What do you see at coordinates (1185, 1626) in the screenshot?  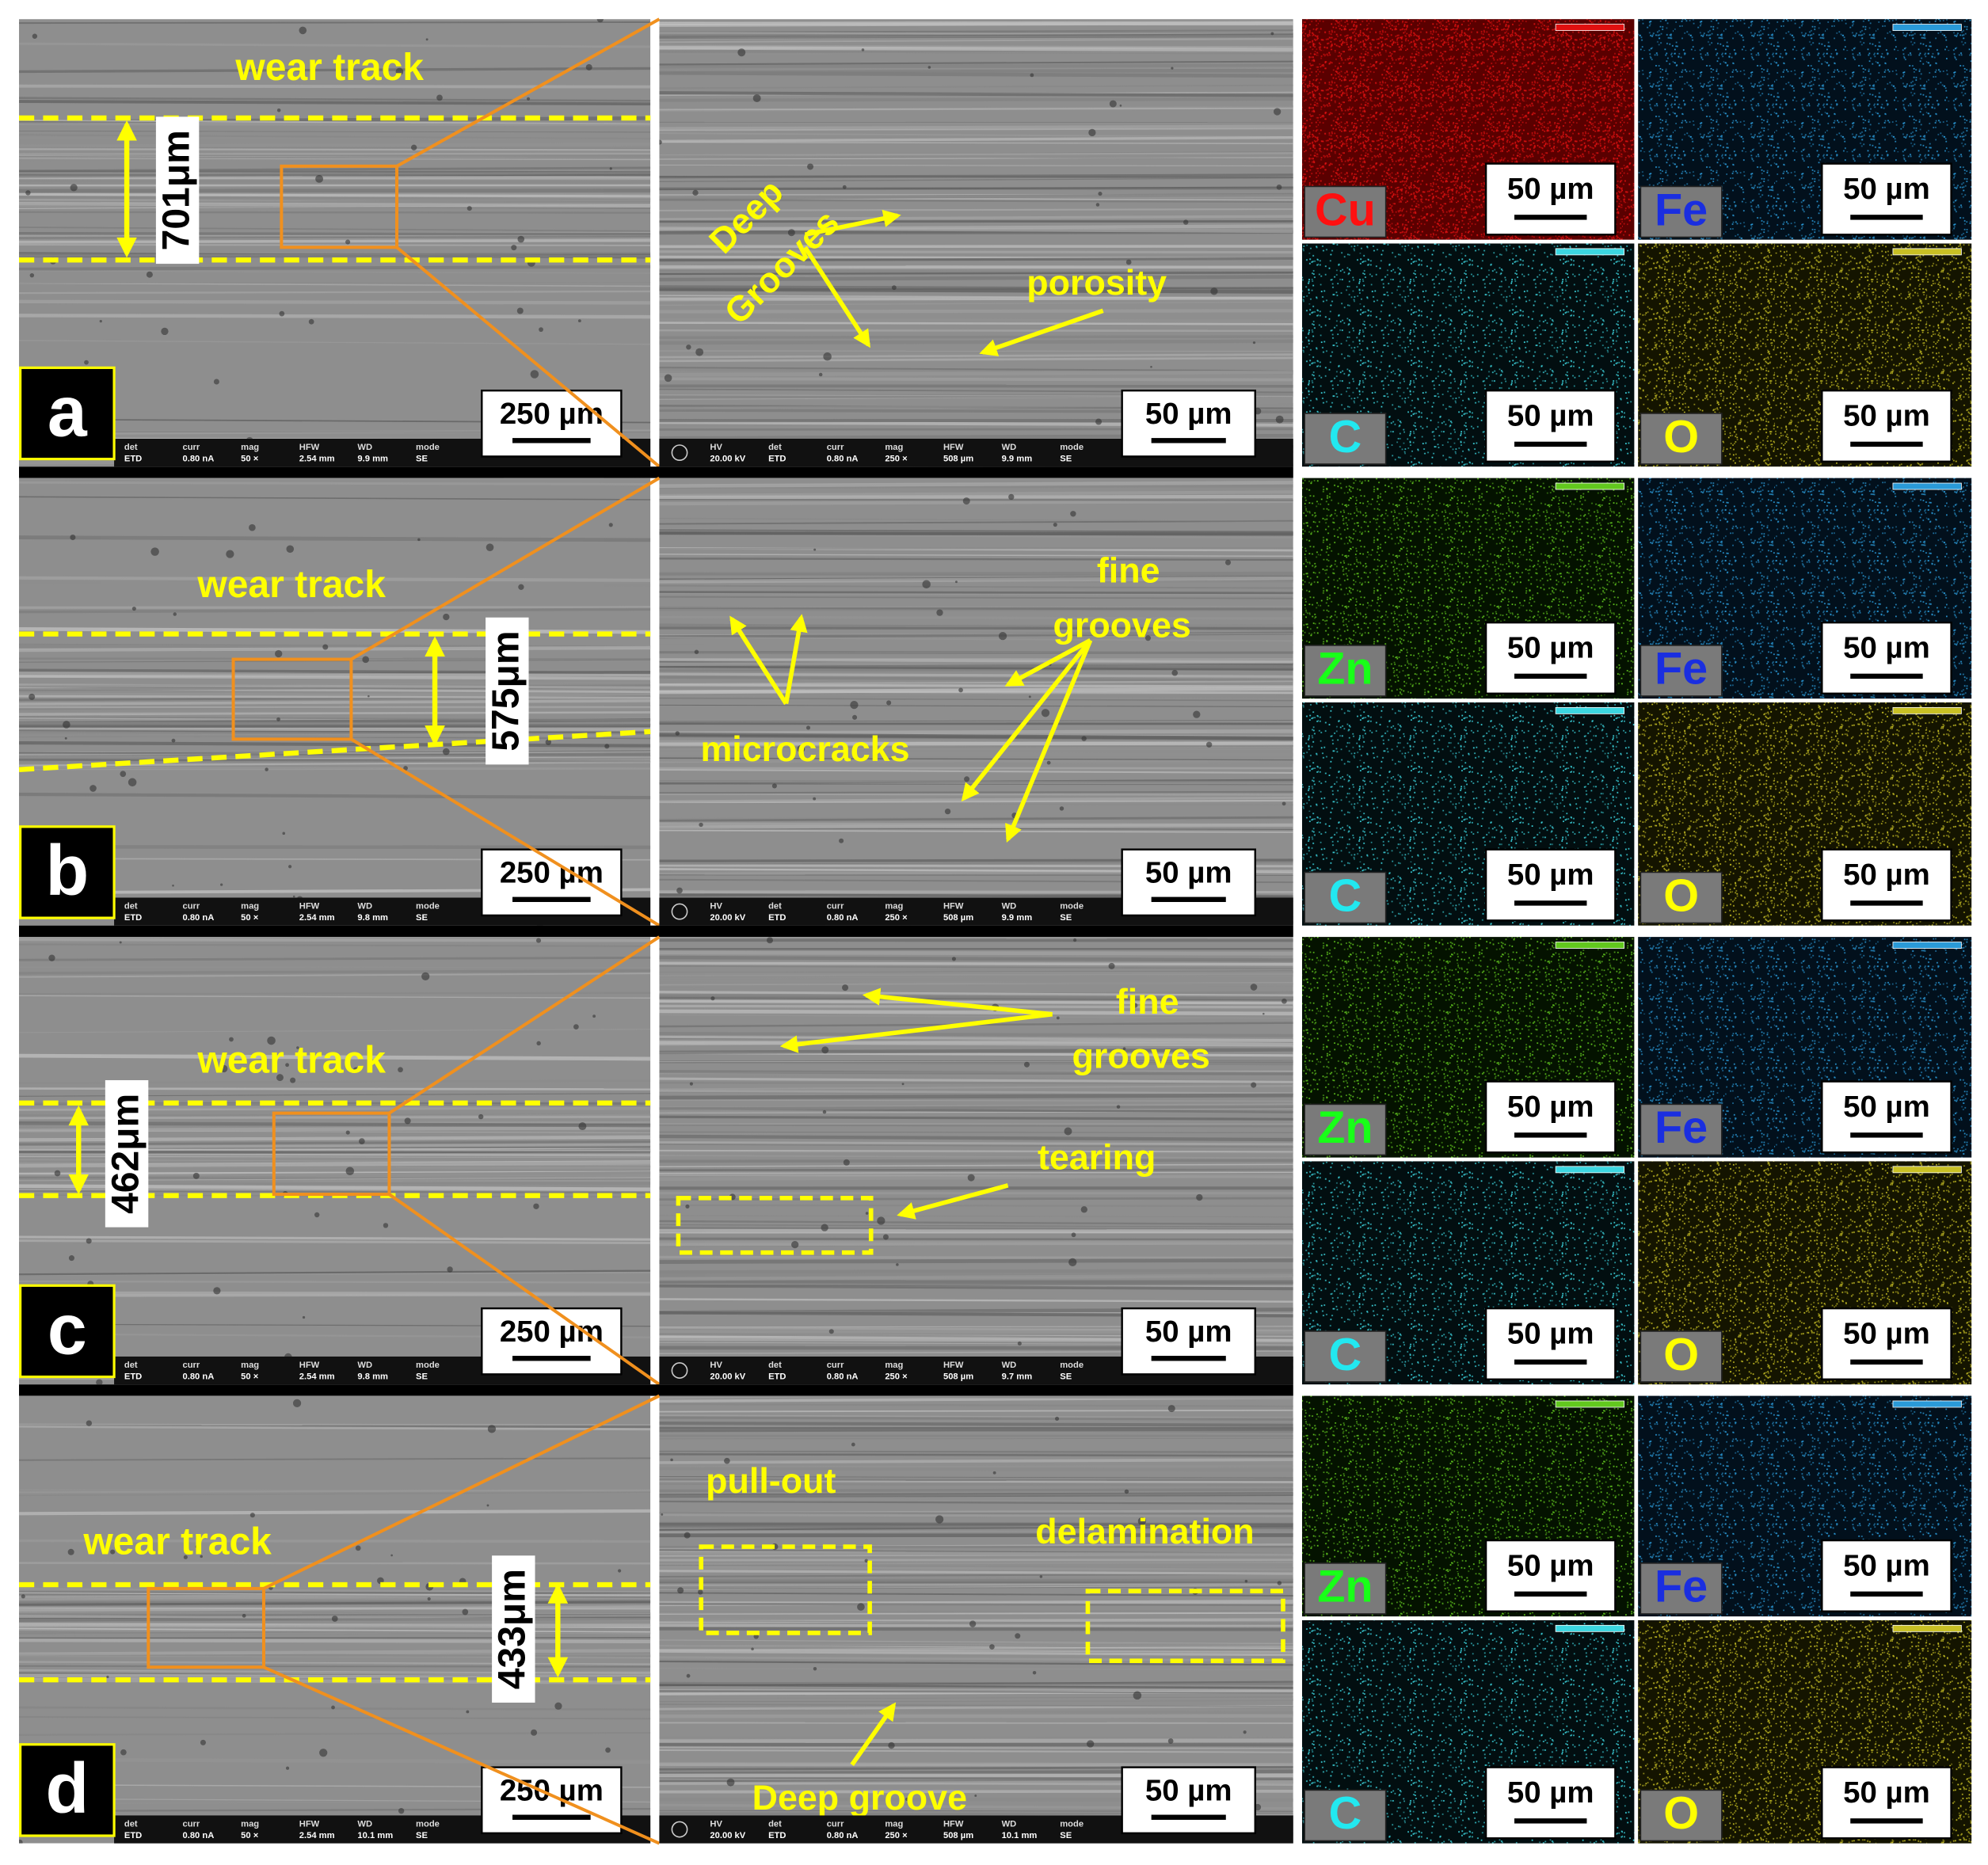 I see `feature-box` at bounding box center [1185, 1626].